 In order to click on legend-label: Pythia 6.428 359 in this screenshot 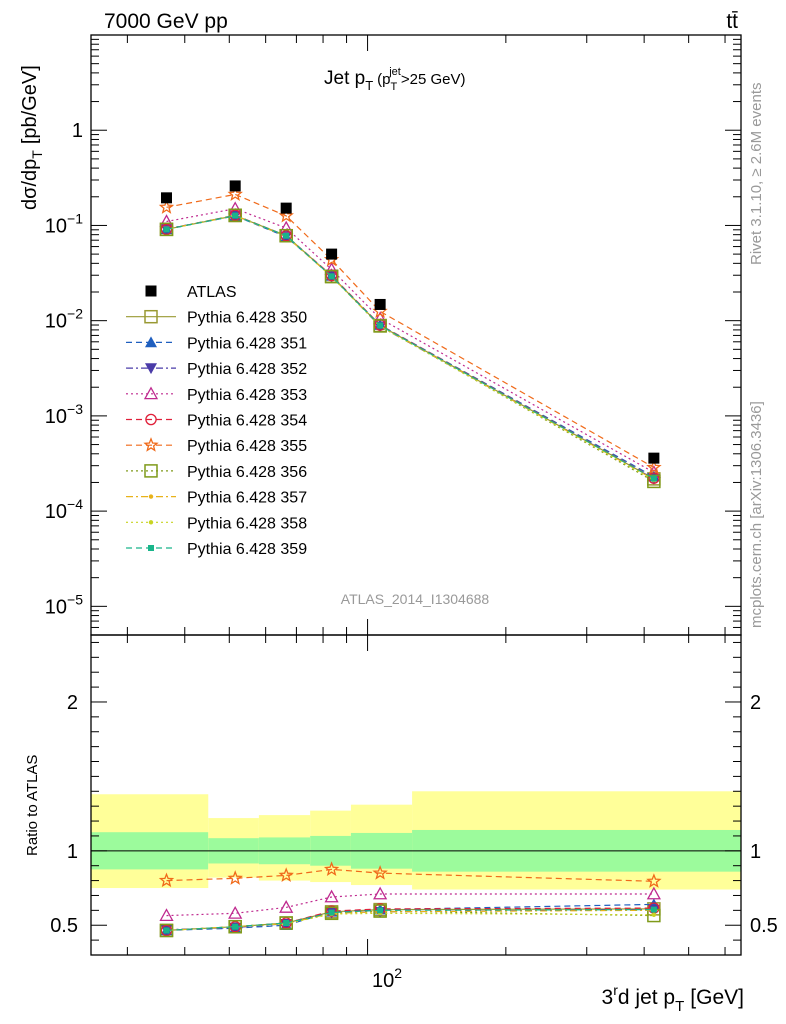, I will do `click(247, 549)`.